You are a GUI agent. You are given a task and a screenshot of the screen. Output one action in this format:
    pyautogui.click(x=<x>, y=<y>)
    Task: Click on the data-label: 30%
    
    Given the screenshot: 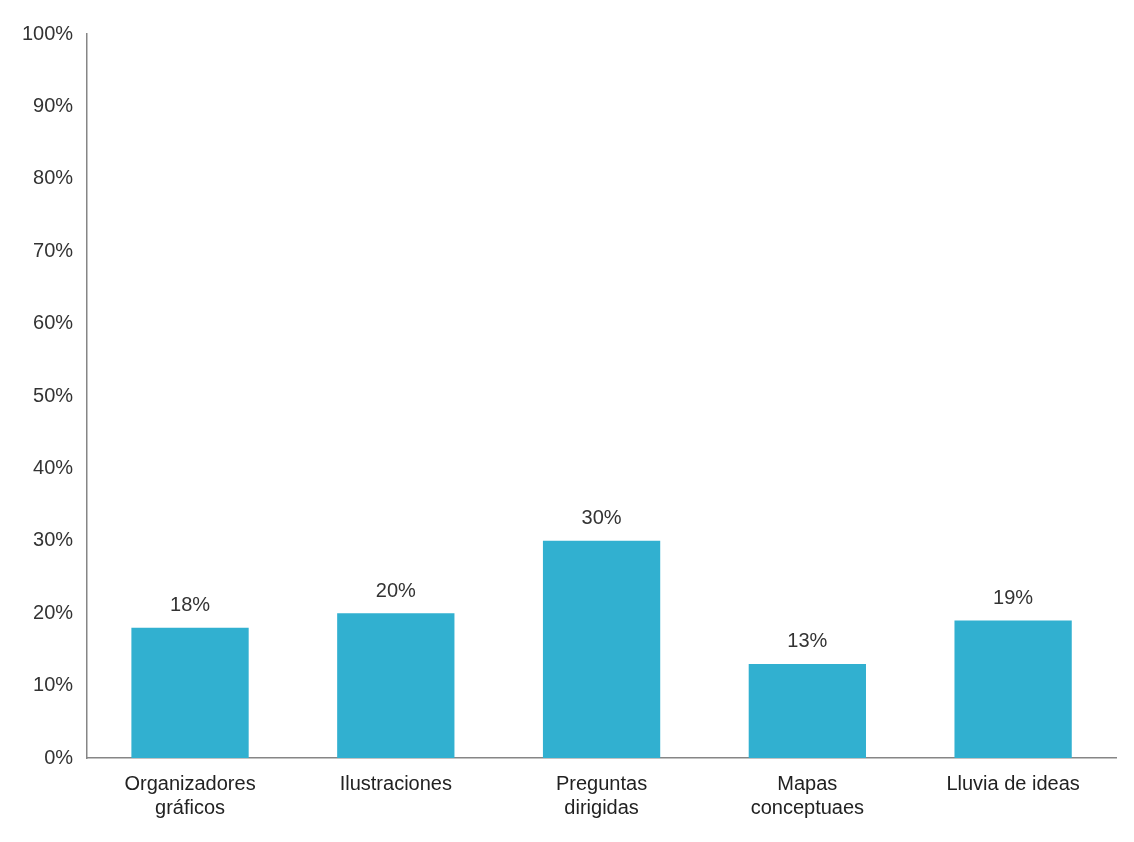 What is the action you would take?
    pyautogui.click(x=601, y=517)
    